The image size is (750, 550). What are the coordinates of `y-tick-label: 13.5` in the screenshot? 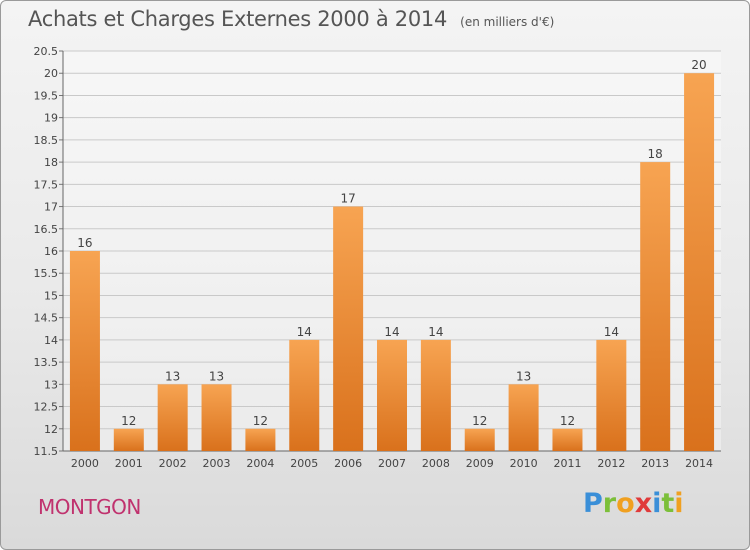 It's located at (46, 362).